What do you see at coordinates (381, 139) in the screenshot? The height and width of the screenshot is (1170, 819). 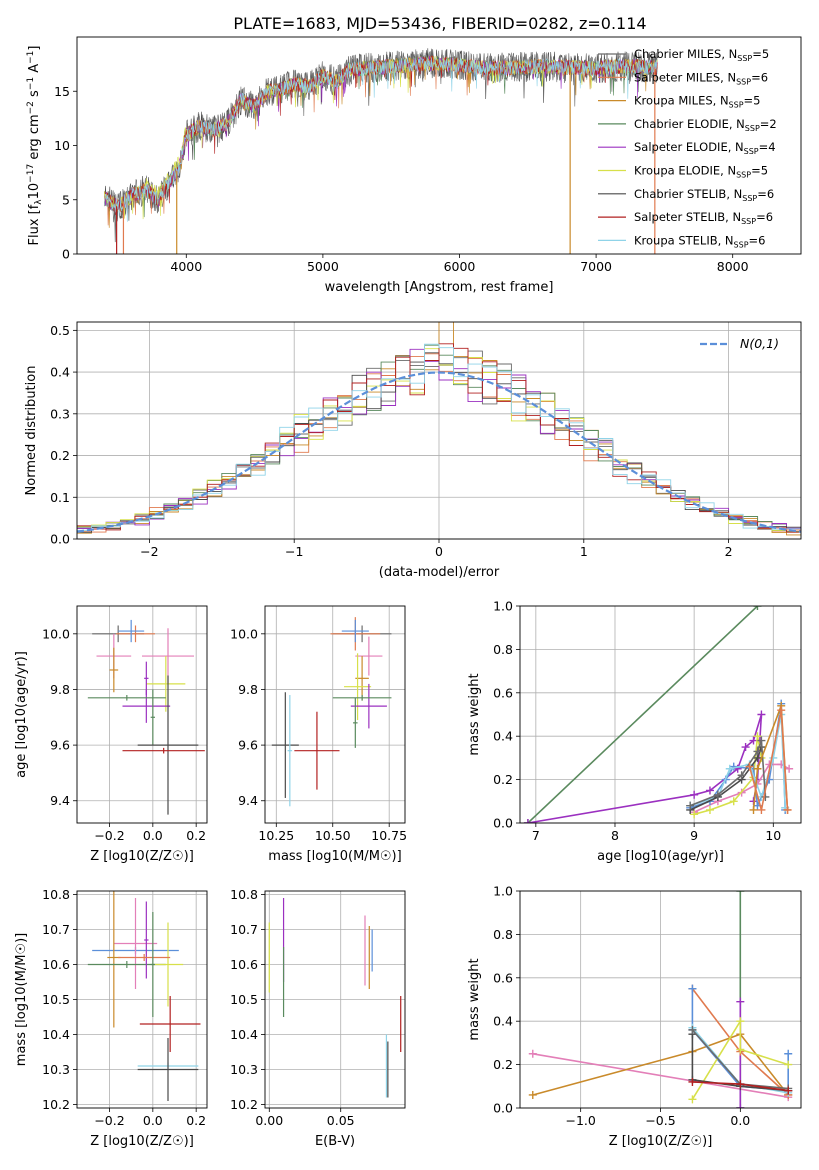 I see `spectrum-series-line` at bounding box center [381, 139].